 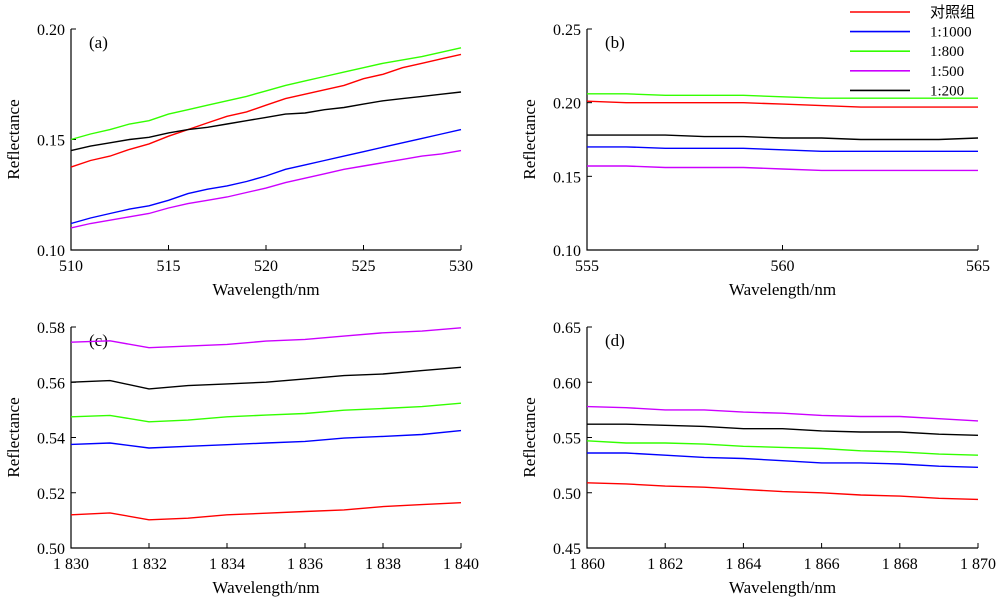 What do you see at coordinates (51, 494) in the screenshot?
I see `y-tick-label: 0.52` at bounding box center [51, 494].